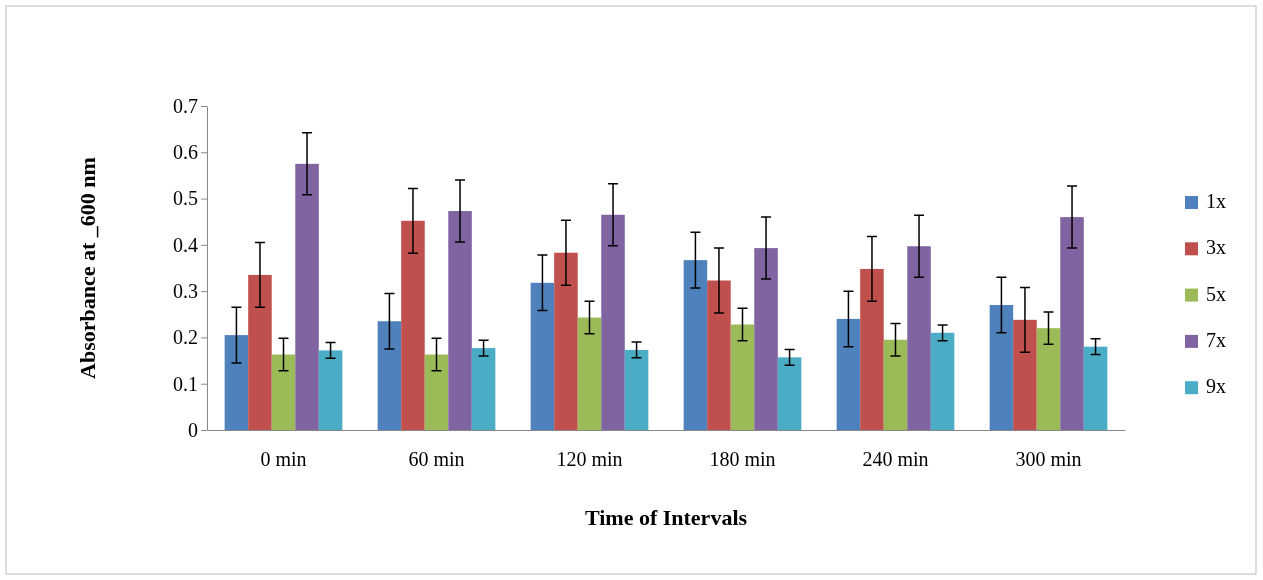 Image resolution: width=1263 pixels, height=580 pixels. Describe the element at coordinates (185, 291) in the screenshot. I see `y-tick-label: 0.3` at that location.